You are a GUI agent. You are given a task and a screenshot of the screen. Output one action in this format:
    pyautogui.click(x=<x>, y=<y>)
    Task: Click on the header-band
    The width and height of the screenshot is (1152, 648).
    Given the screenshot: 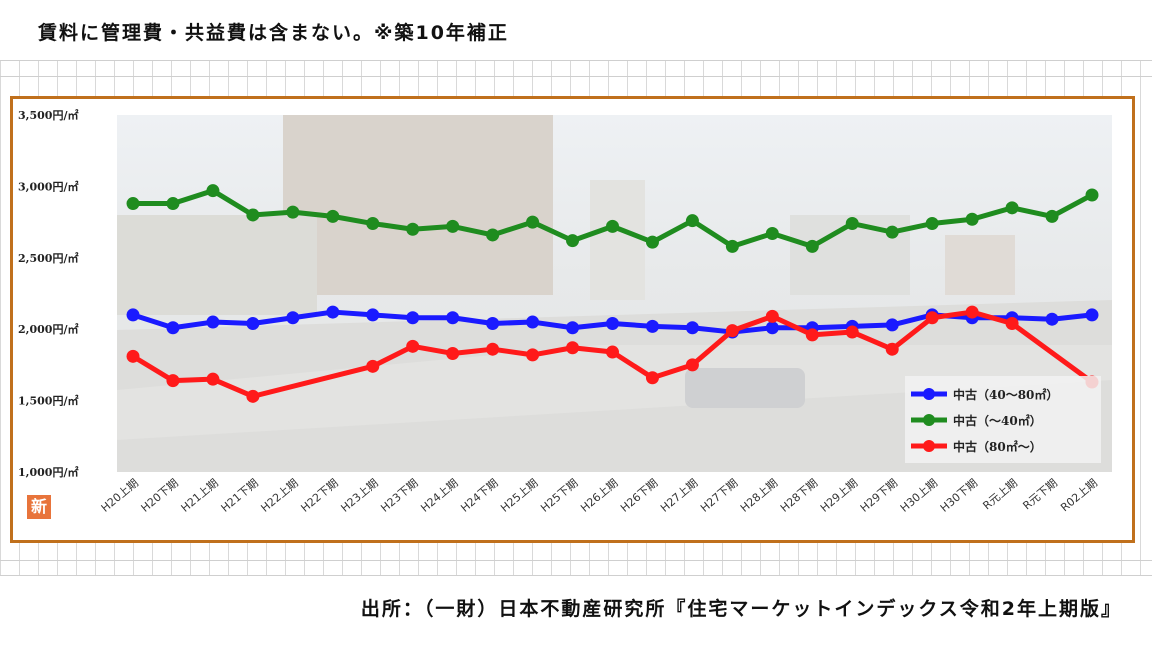 What is the action you would take?
    pyautogui.click(x=576, y=30)
    